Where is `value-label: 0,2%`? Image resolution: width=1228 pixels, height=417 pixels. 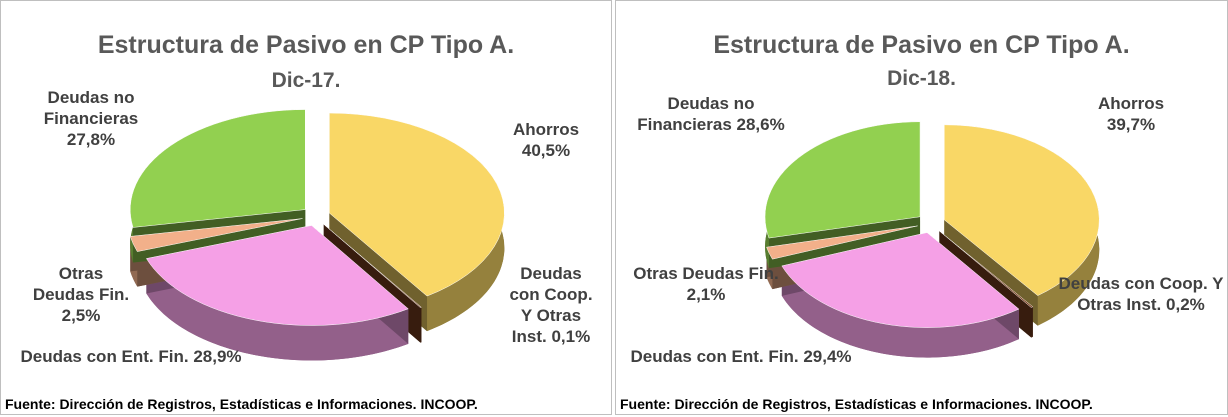
value-label: 0,2% is located at coordinates (1185, 304).